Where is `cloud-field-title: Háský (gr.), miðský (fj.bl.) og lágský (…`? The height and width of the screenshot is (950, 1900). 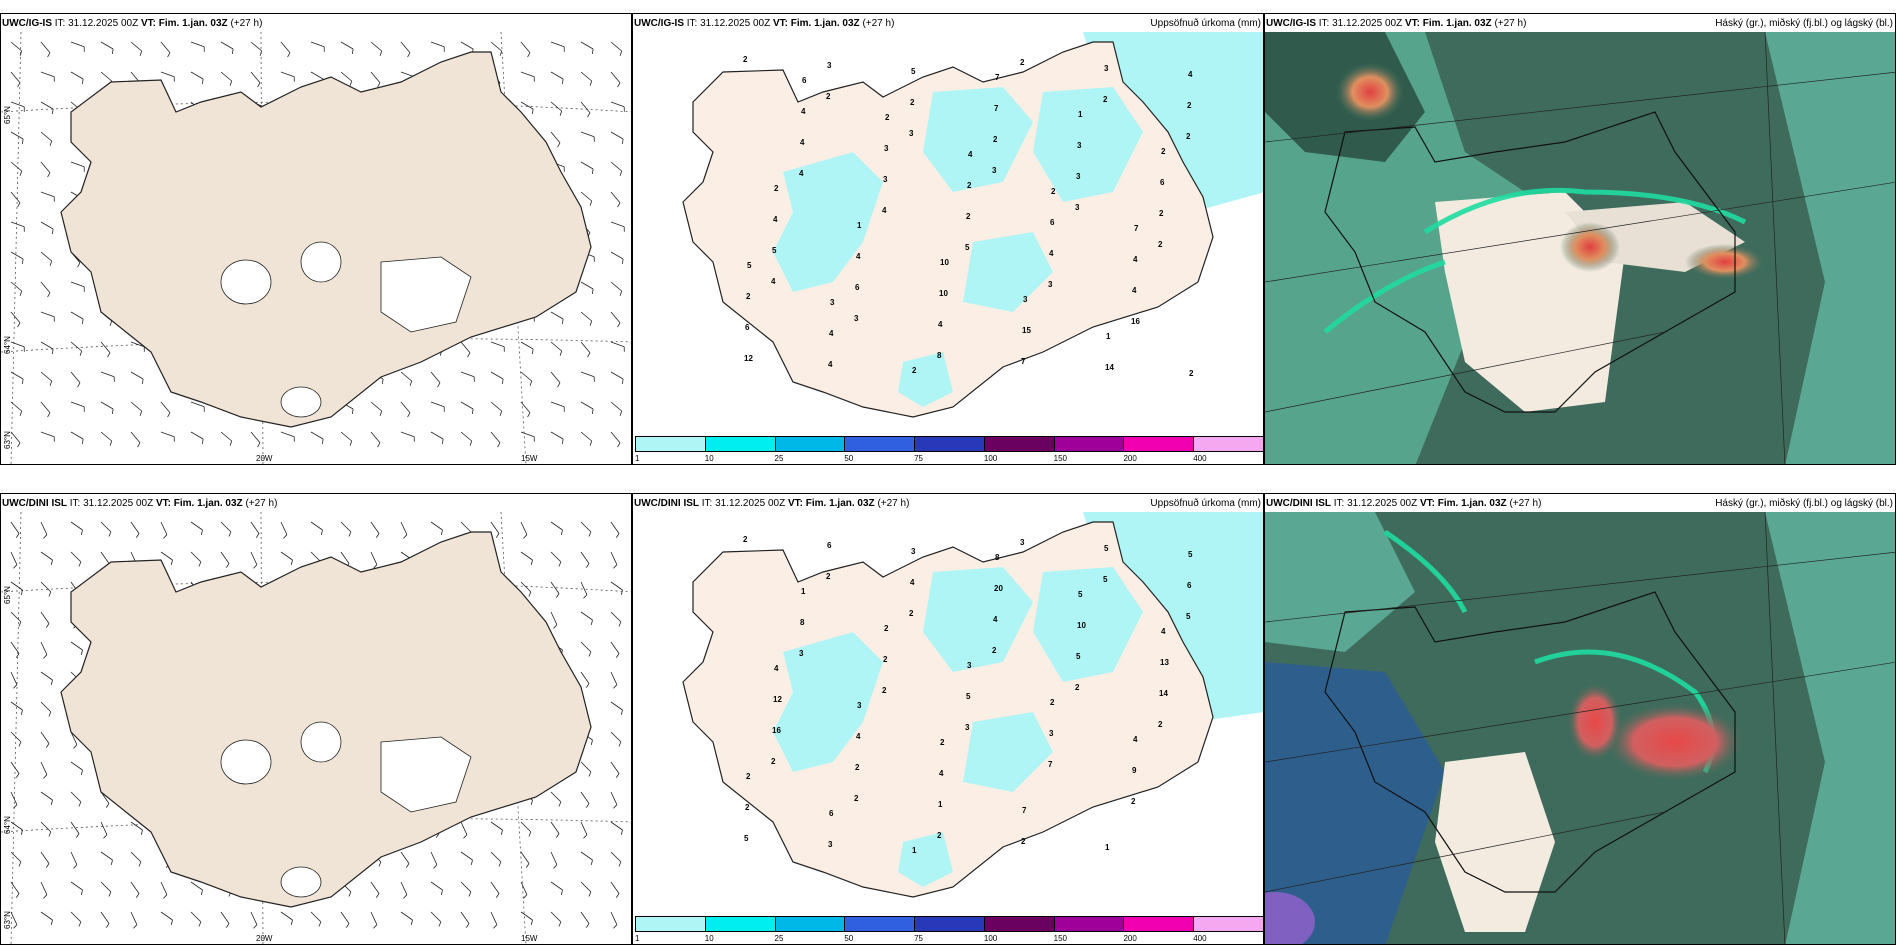
cloud-field-title: Háský (gr.), miðský (fj.bl.) og lágský (… is located at coordinates (1804, 503).